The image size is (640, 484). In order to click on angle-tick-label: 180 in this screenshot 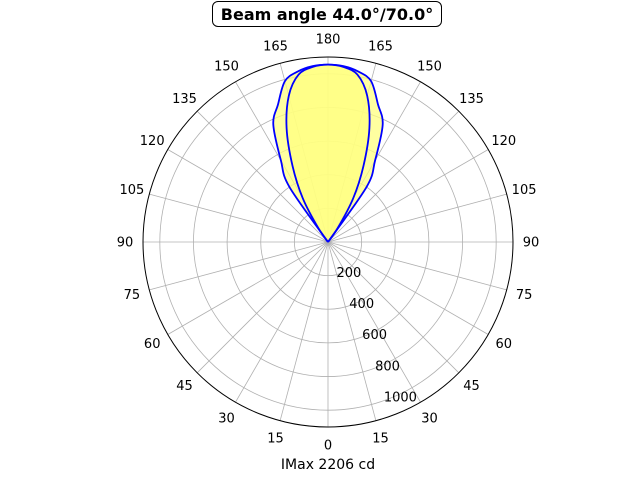, I will do `click(328, 40)`.